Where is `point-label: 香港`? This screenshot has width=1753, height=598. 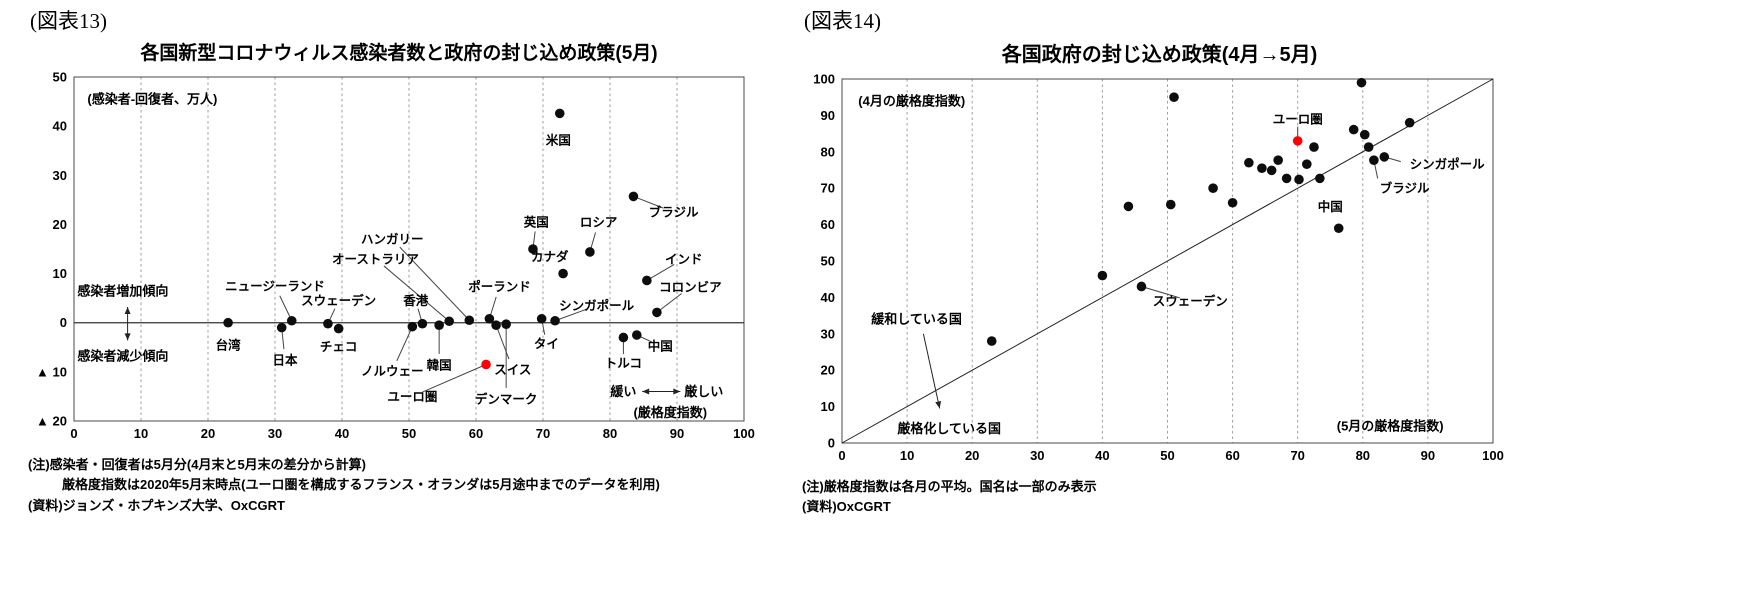 point-label: 香港 is located at coordinates (415, 300).